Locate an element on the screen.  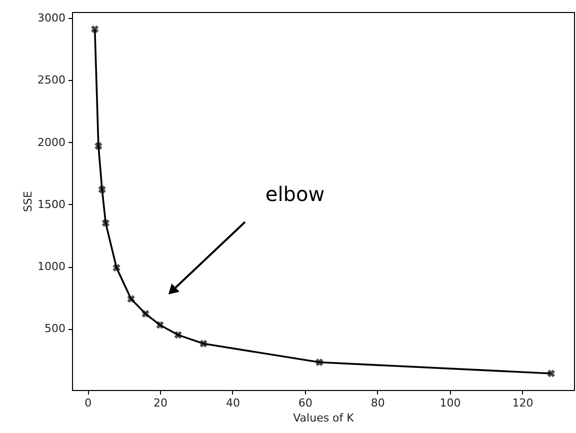
y-tick-label: 1000 is located at coordinates (52, 267).